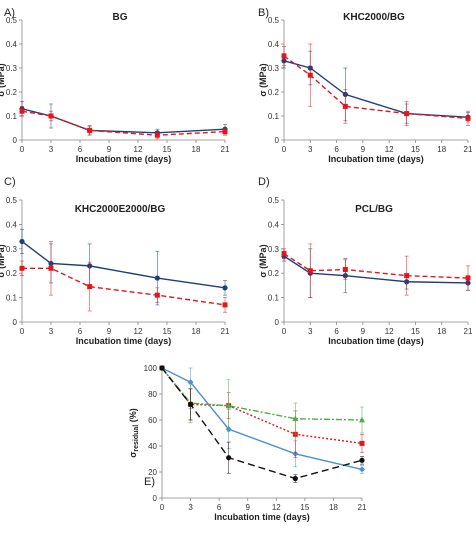  What do you see at coordinates (374, 17) in the screenshot?
I see `chart-title: KHC2000/BG` at bounding box center [374, 17].